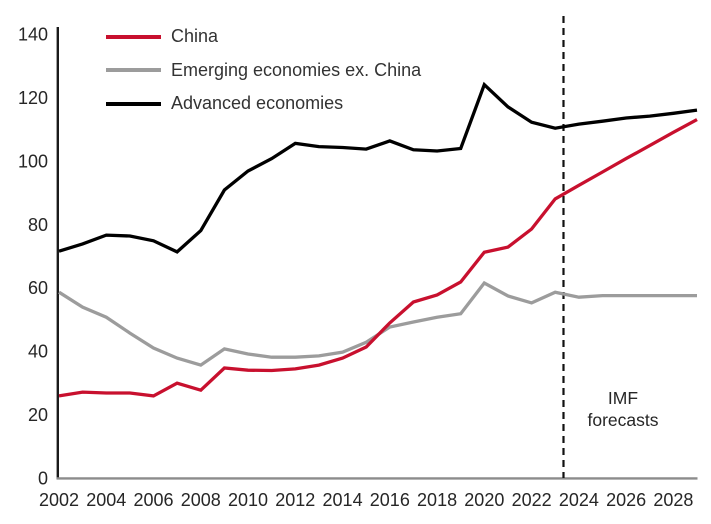 This screenshot has height=524, width=711. What do you see at coordinates (33, 98) in the screenshot?
I see `y-tick-label: 120` at bounding box center [33, 98].